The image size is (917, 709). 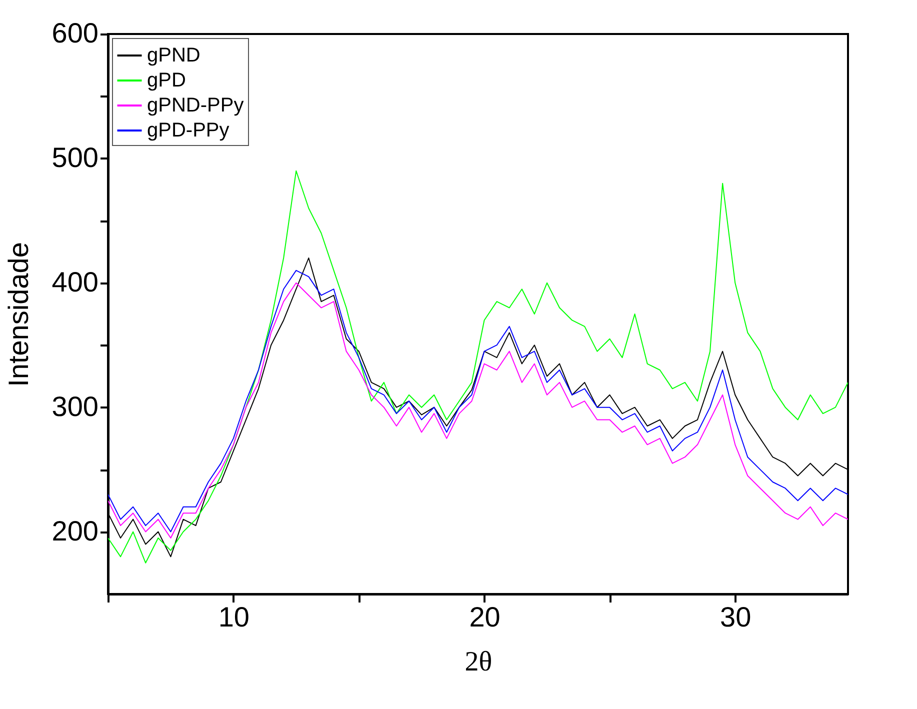 What do you see at coordinates (478, 662) in the screenshot?
I see `x-axis-title: 2θ` at bounding box center [478, 662].